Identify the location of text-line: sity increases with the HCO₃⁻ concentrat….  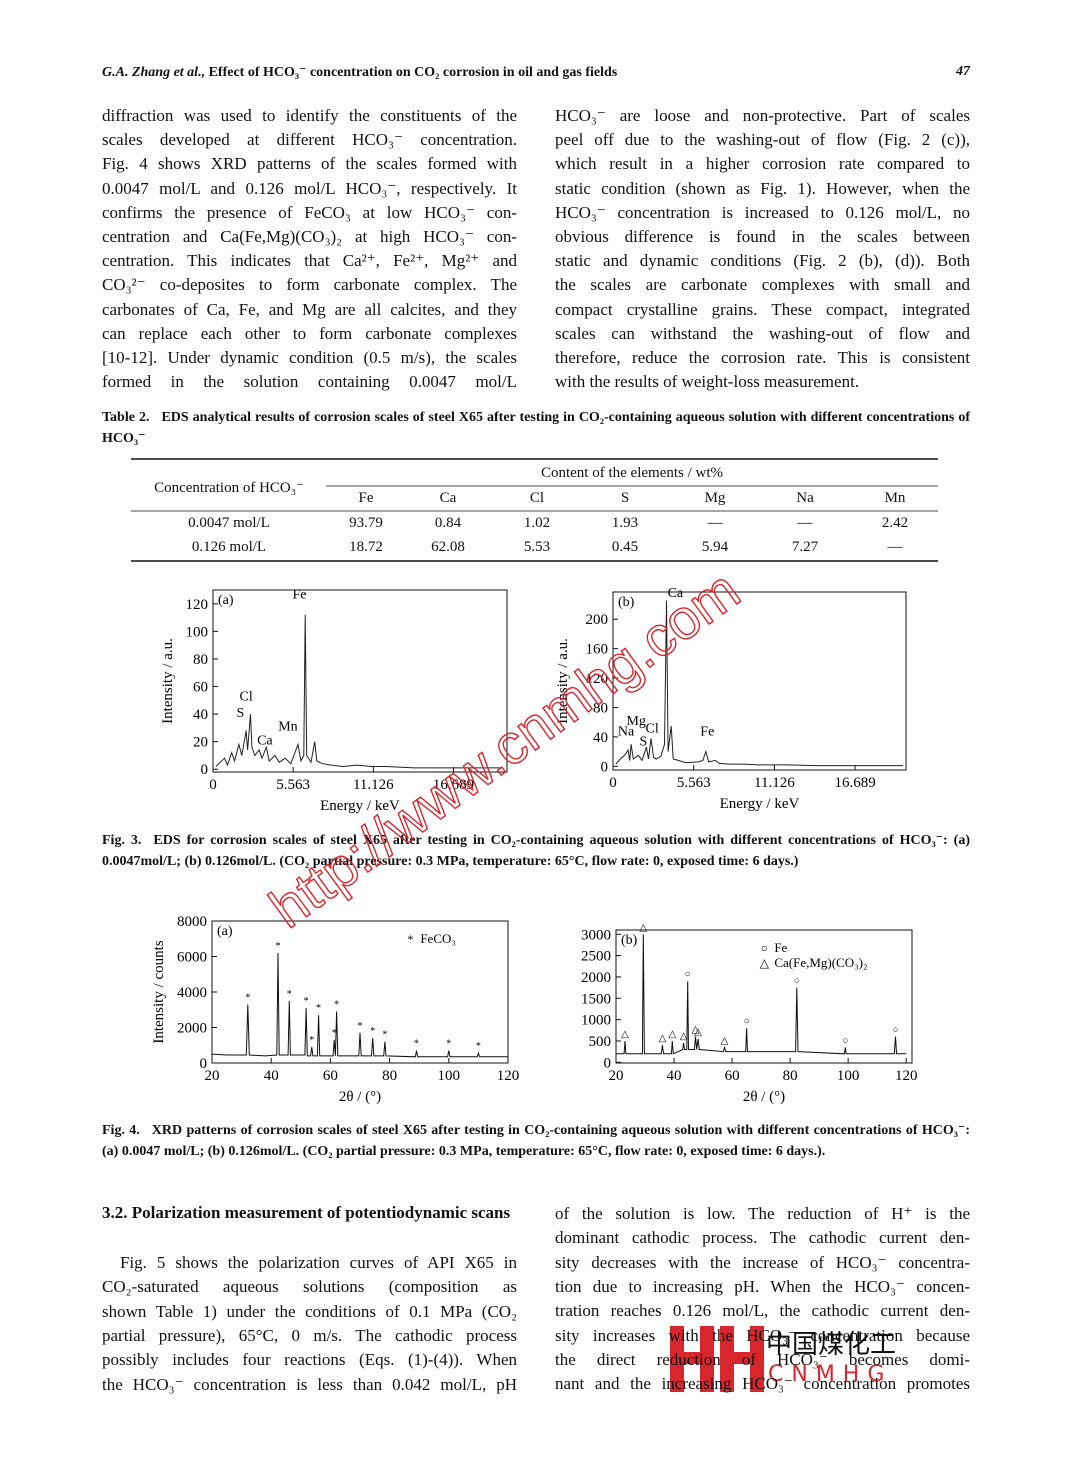
(762, 1335).